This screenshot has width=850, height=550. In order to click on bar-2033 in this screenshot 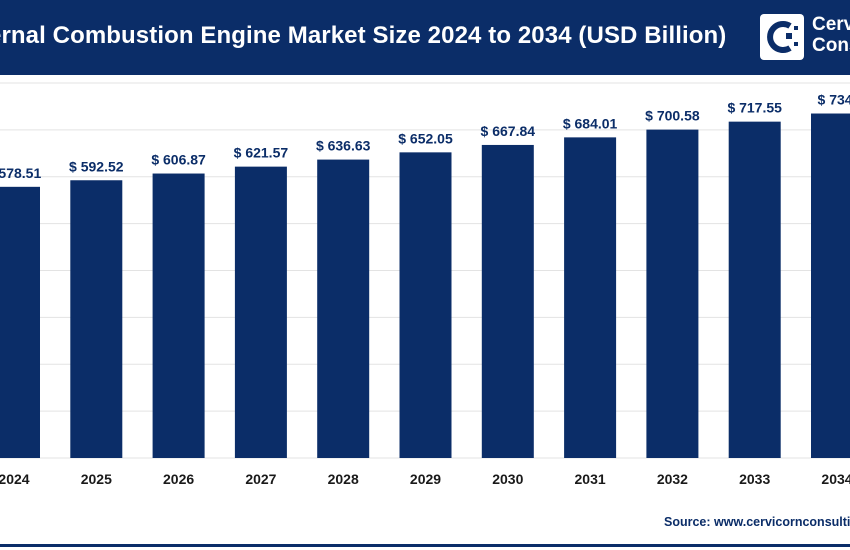, I will do `click(754, 289)`.